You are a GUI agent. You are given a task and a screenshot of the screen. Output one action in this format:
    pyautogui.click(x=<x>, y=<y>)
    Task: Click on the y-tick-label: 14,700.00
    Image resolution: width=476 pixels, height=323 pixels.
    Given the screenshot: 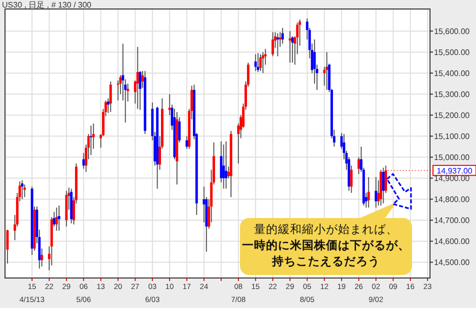 What is the action you would take?
    pyautogui.click(x=452, y=221)
    